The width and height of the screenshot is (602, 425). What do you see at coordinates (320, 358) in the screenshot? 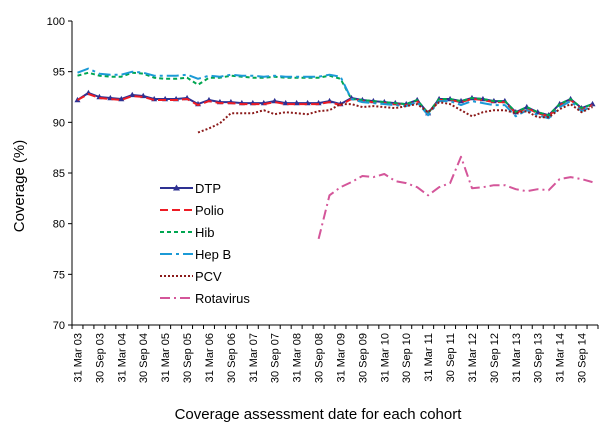
I see `x-tick-label: 30 Sep 08` at bounding box center [320, 358].